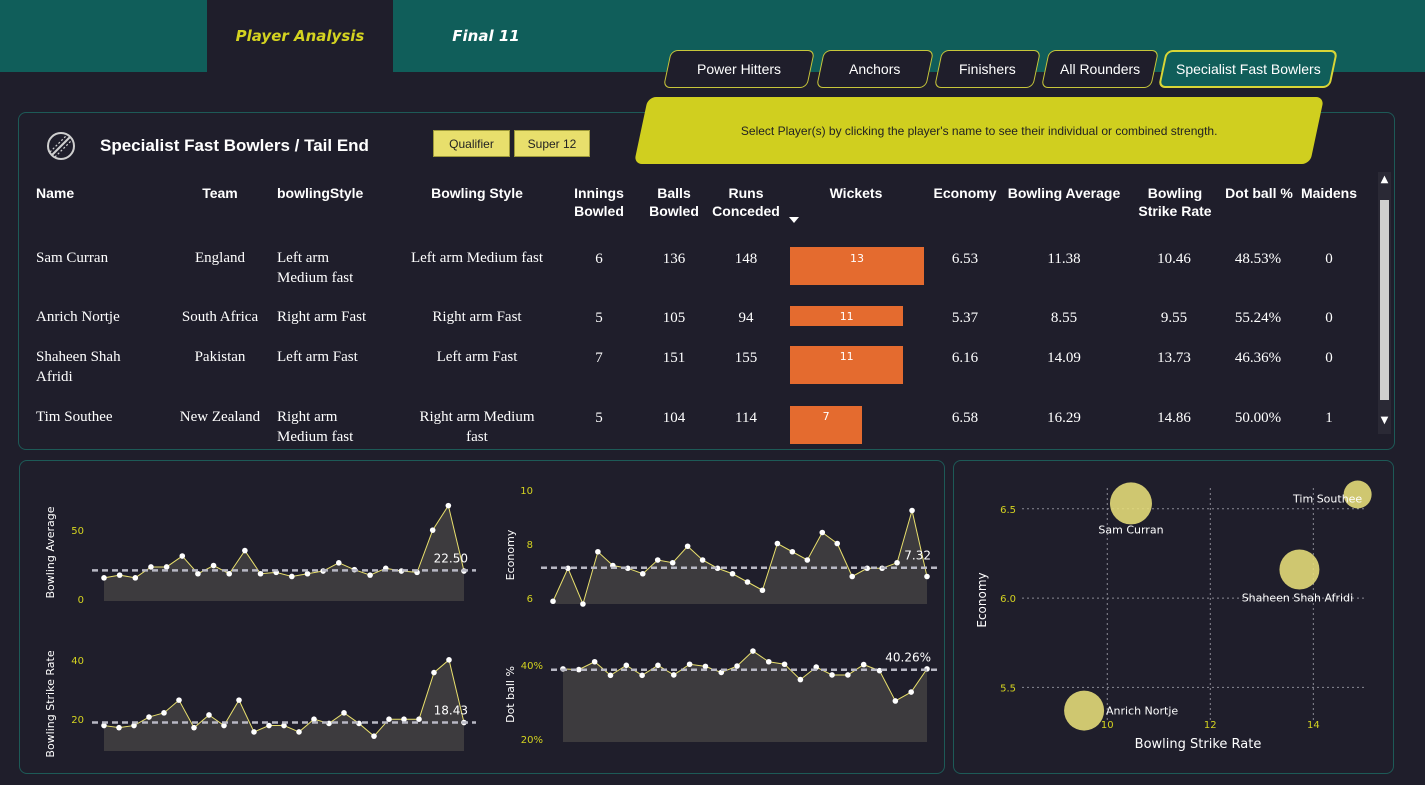 Image resolution: width=1425 pixels, height=785 pixels. What do you see at coordinates (856, 193) in the screenshot?
I see `col-header-wickets: Wickets` at bounding box center [856, 193].